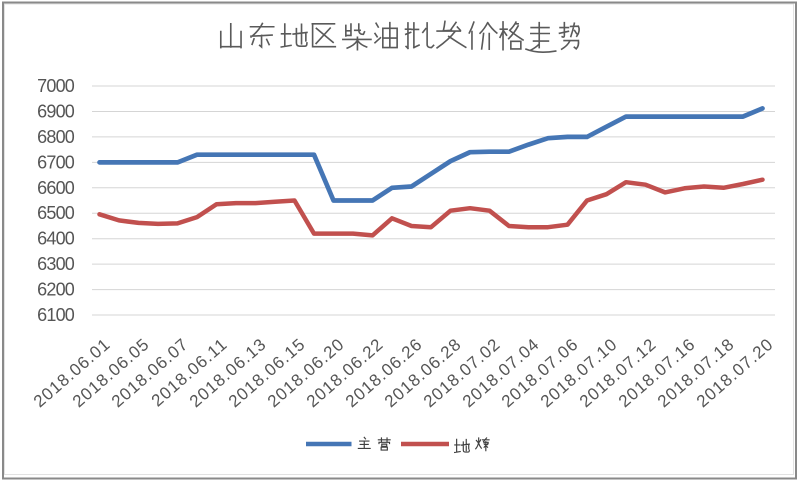 The width and height of the screenshot is (806, 491). I want to click on svg-text: 6500, so click(56, 213).